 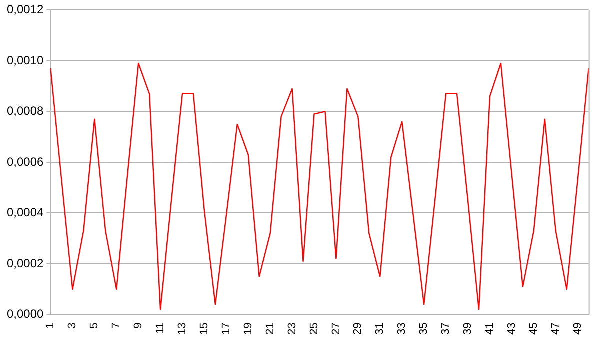 What do you see at coordinates (25, 314) in the screenshot?
I see `y-tick-label: 0,0000` at bounding box center [25, 314].